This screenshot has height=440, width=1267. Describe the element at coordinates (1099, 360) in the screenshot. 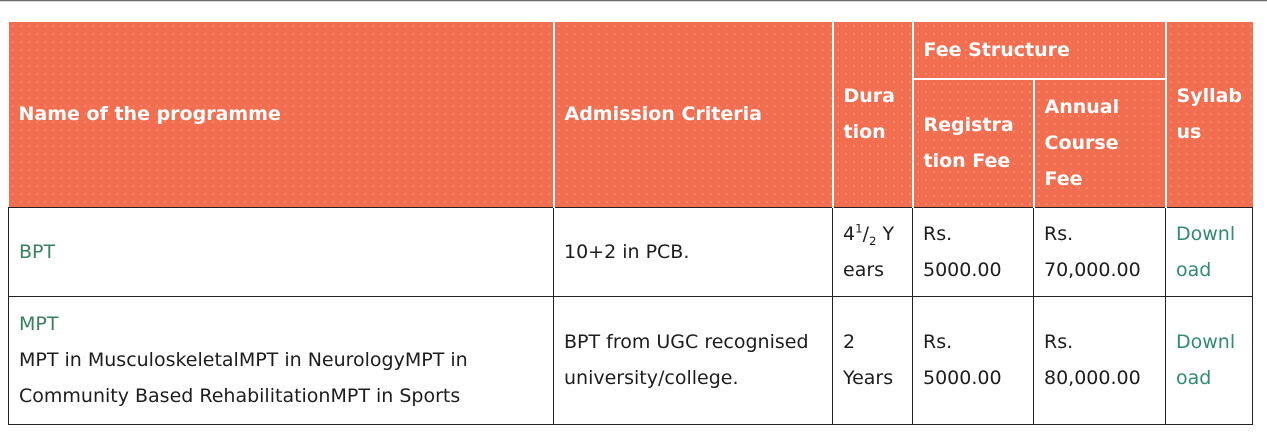

I see `annual-course-fee-cell: Rs. 80,000.00` at that location.